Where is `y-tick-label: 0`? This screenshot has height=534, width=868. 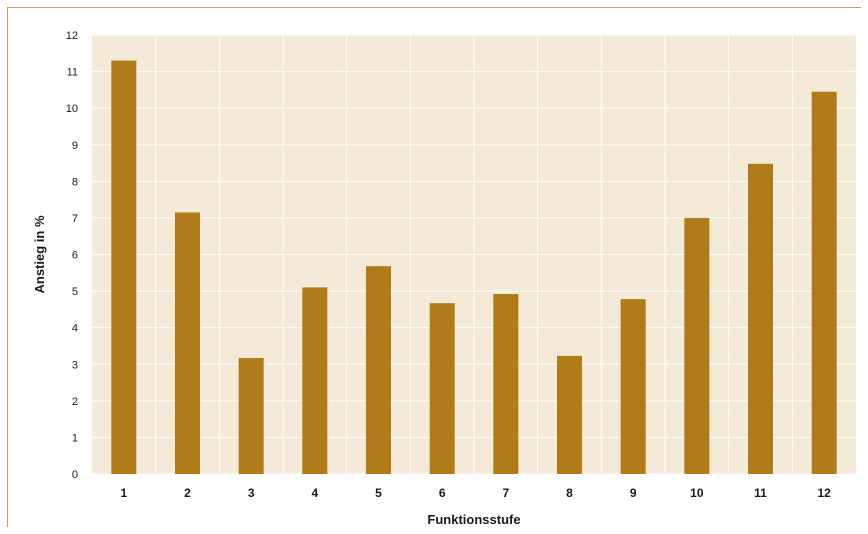
y-tick-label: 0 is located at coordinates (75, 475).